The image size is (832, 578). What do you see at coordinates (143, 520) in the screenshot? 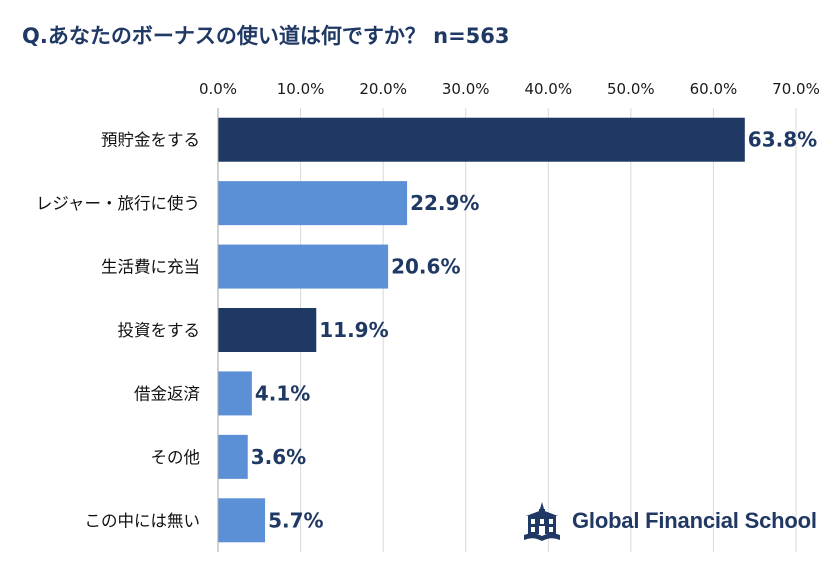
I see `category-label: この中には無い` at bounding box center [143, 520].